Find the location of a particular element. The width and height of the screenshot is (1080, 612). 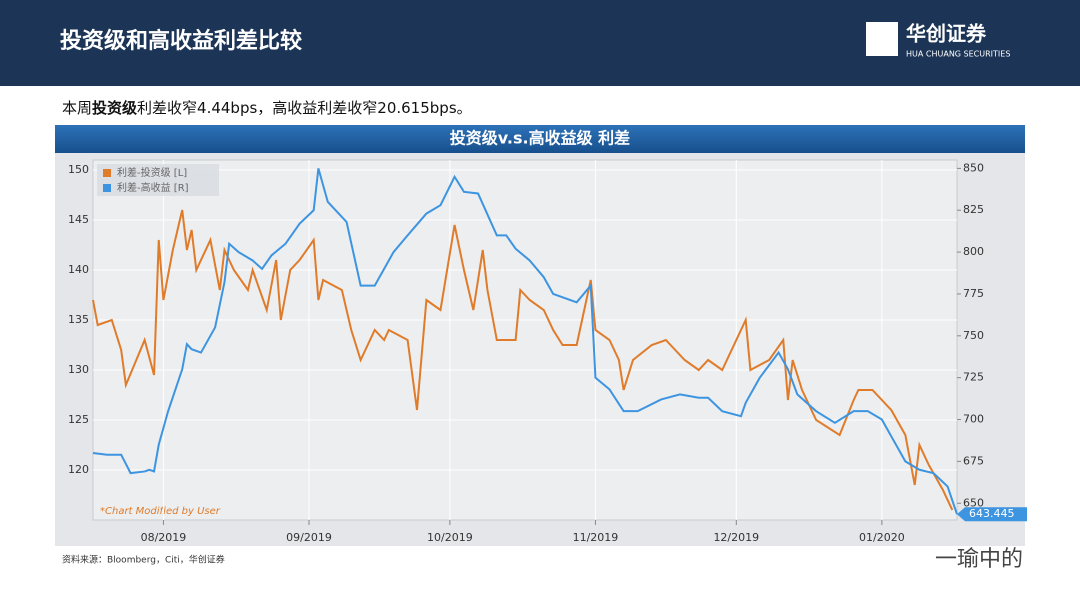

logo-text: 华创证券 is located at coordinates (946, 34).